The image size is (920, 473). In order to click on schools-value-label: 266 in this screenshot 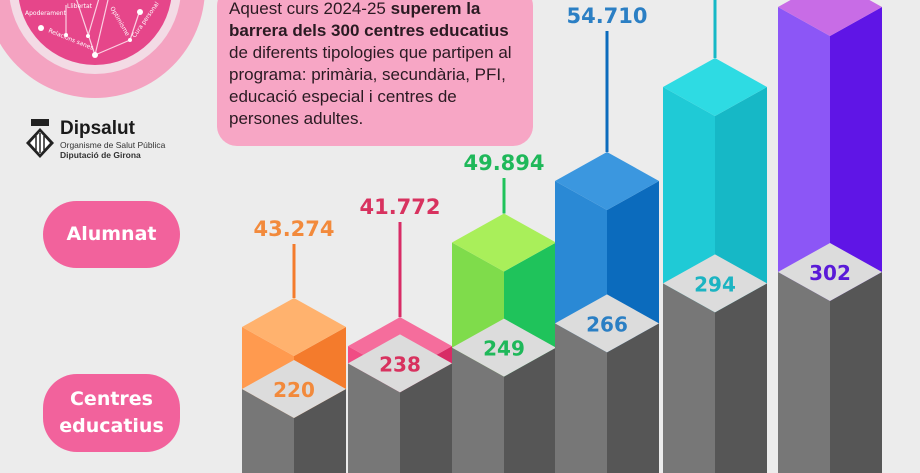, I will do `click(607, 324)`.